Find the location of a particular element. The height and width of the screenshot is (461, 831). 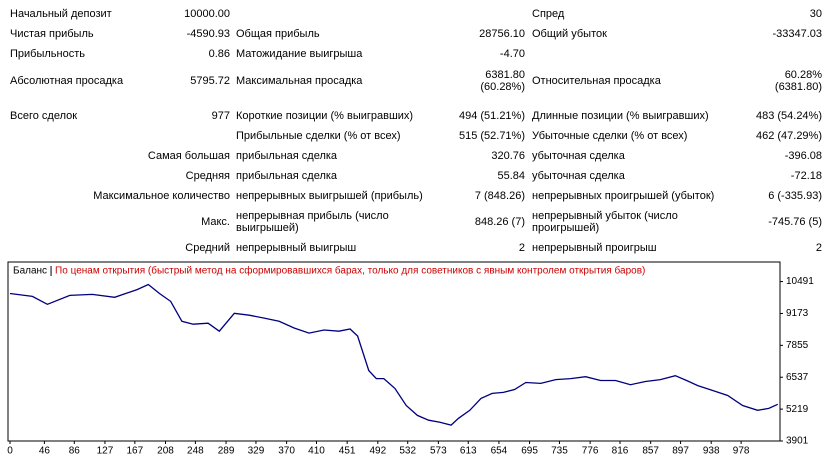

report-cell: Максимальное количество is located at coordinates (120, 196).